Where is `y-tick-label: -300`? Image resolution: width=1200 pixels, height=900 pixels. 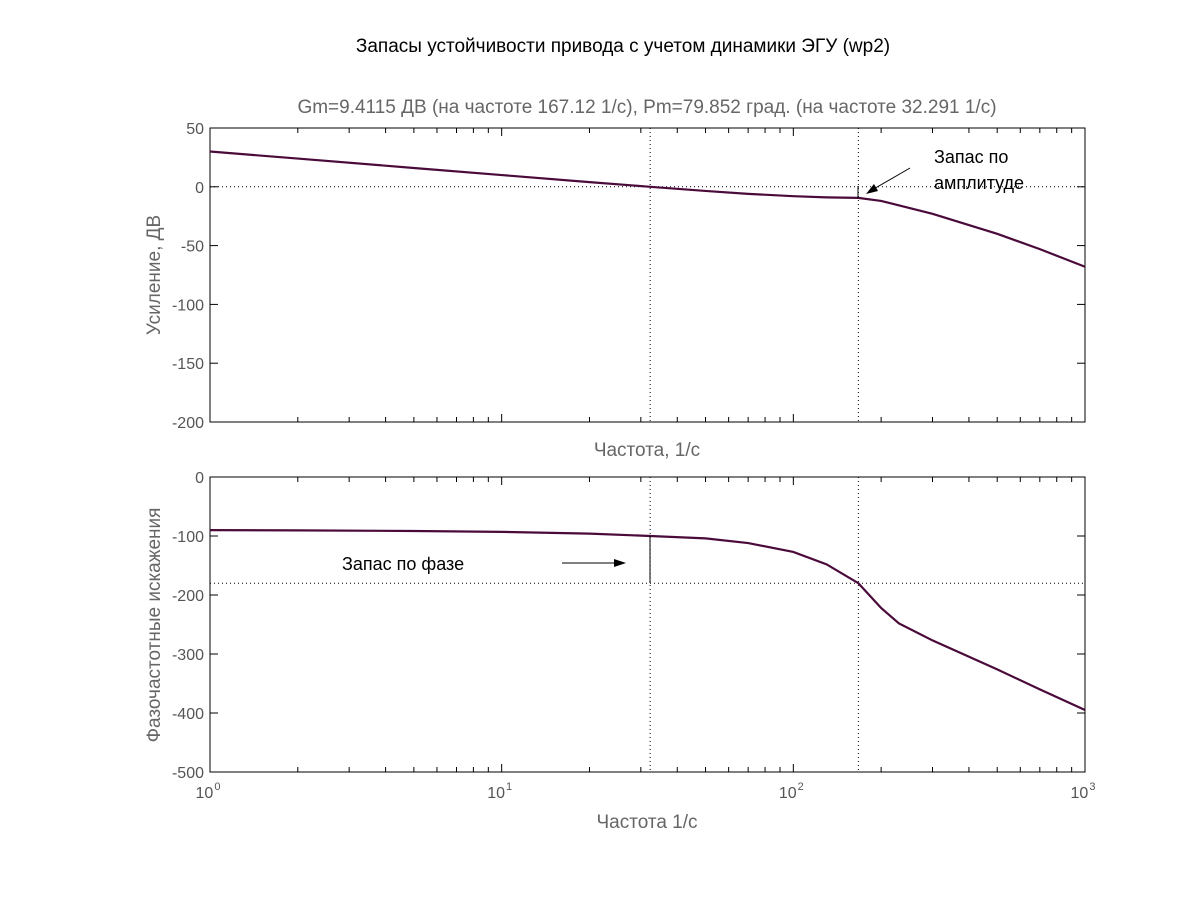 y-tick-label: -300 is located at coordinates (188, 655).